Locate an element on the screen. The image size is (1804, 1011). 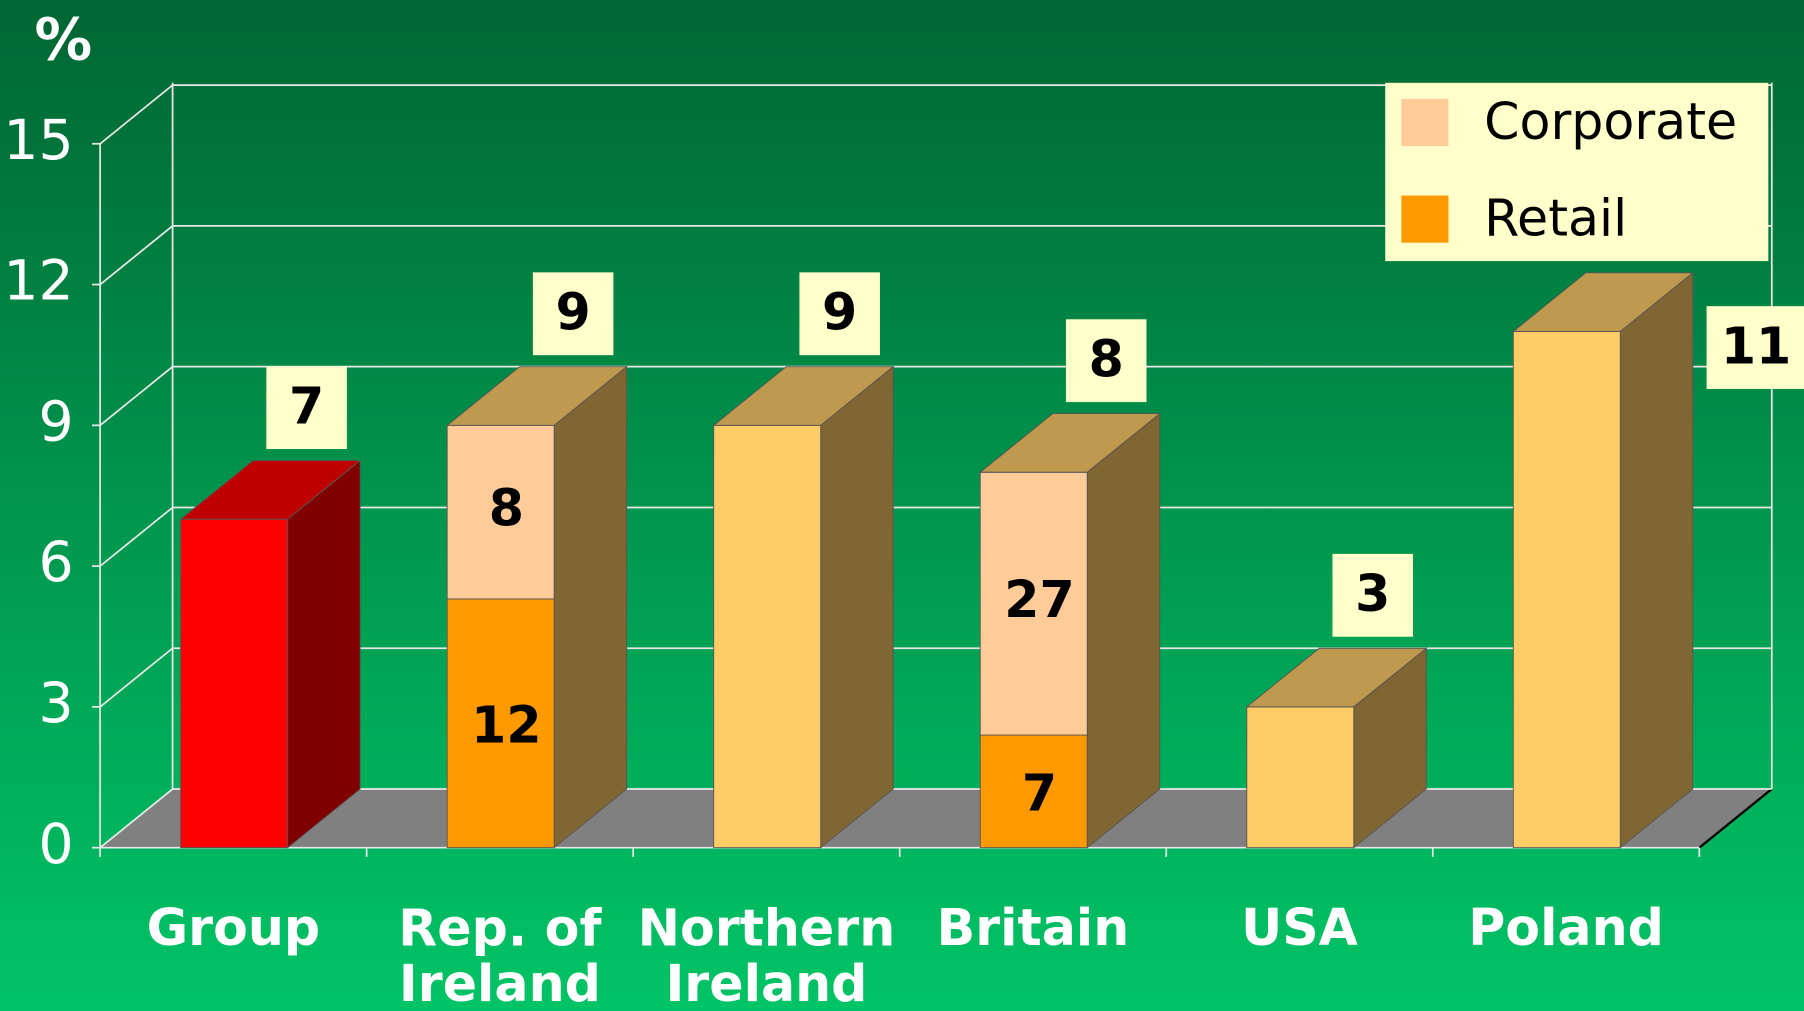
value-label: 3 is located at coordinates (1372, 593).